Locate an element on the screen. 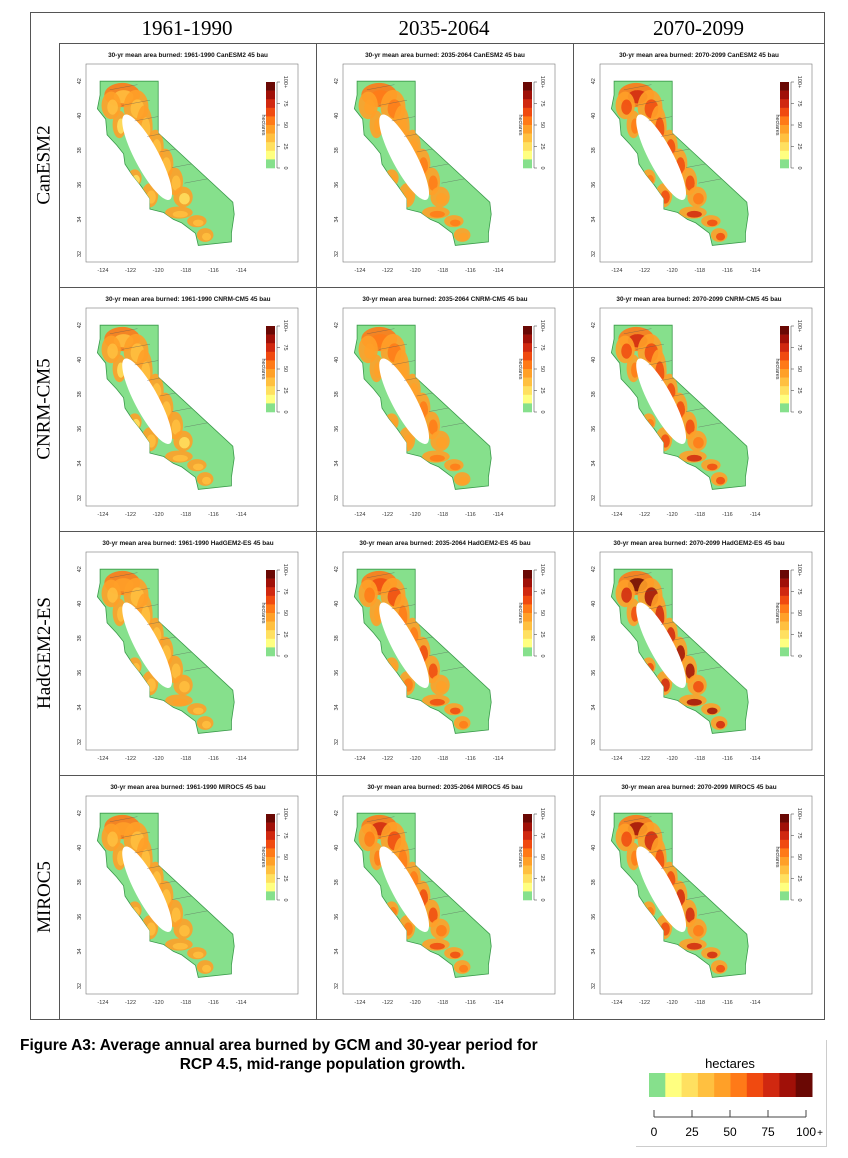 This screenshot has width=848, height=1158. column-header-2035-2064: 2035-2064 is located at coordinates (444, 28).